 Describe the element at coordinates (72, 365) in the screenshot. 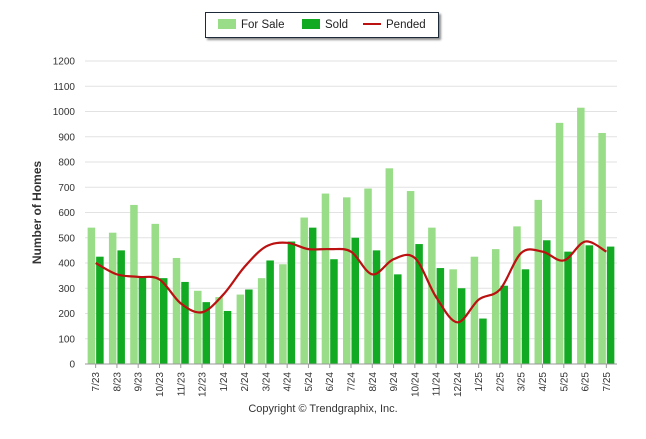

I see `y-tick-label: 0` at that location.